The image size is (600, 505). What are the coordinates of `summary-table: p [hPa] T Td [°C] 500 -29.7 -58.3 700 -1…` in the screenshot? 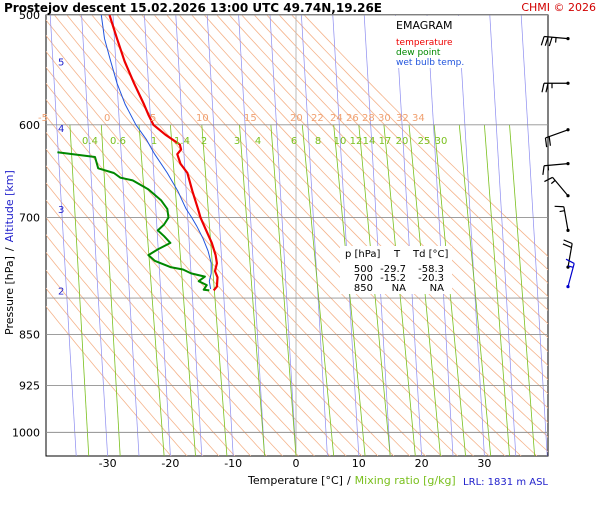 It's located at (396, 270).